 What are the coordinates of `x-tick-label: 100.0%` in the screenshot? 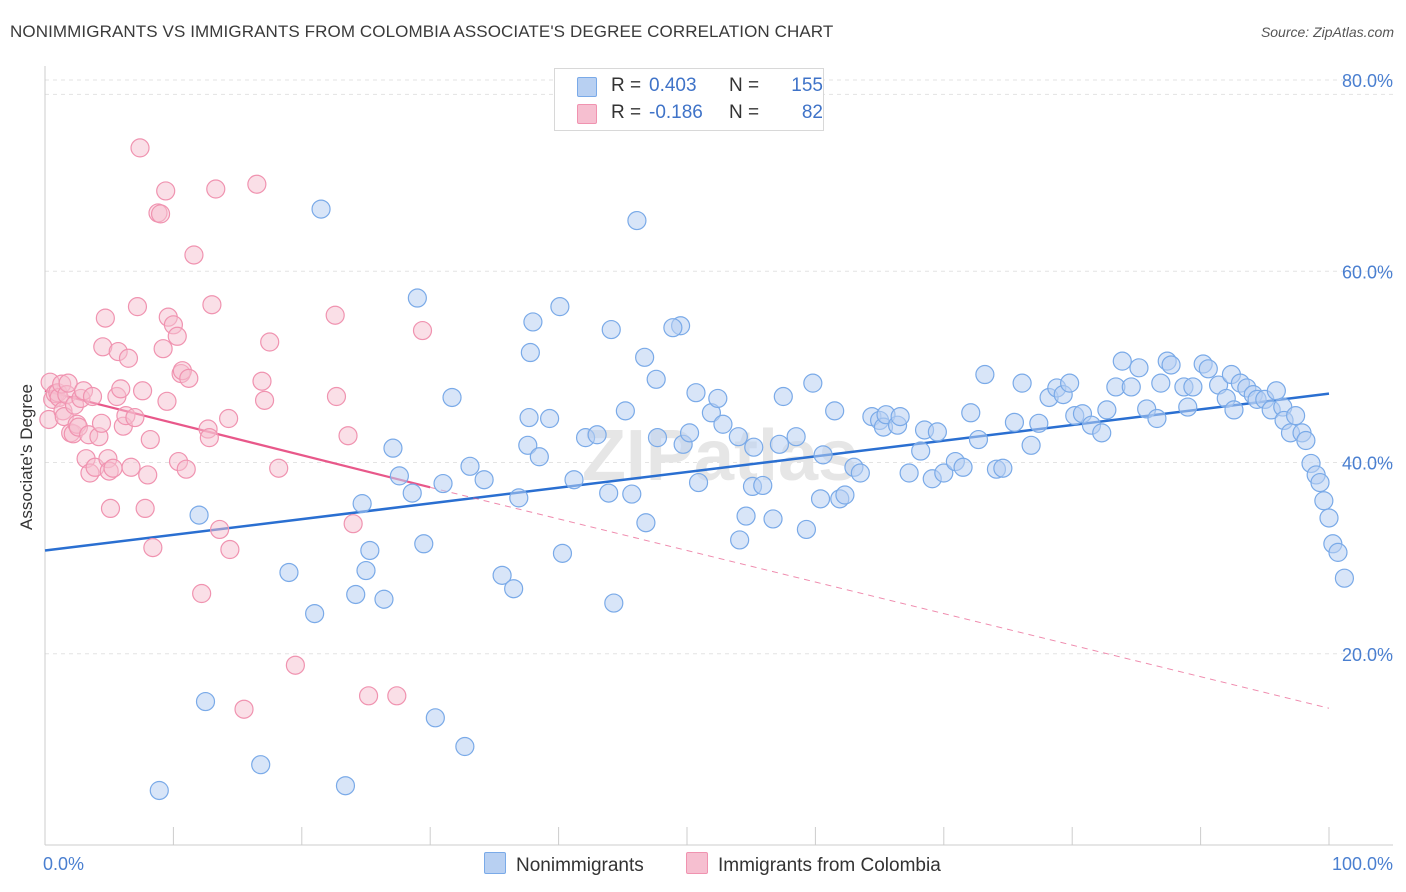 It's located at (1362, 864).